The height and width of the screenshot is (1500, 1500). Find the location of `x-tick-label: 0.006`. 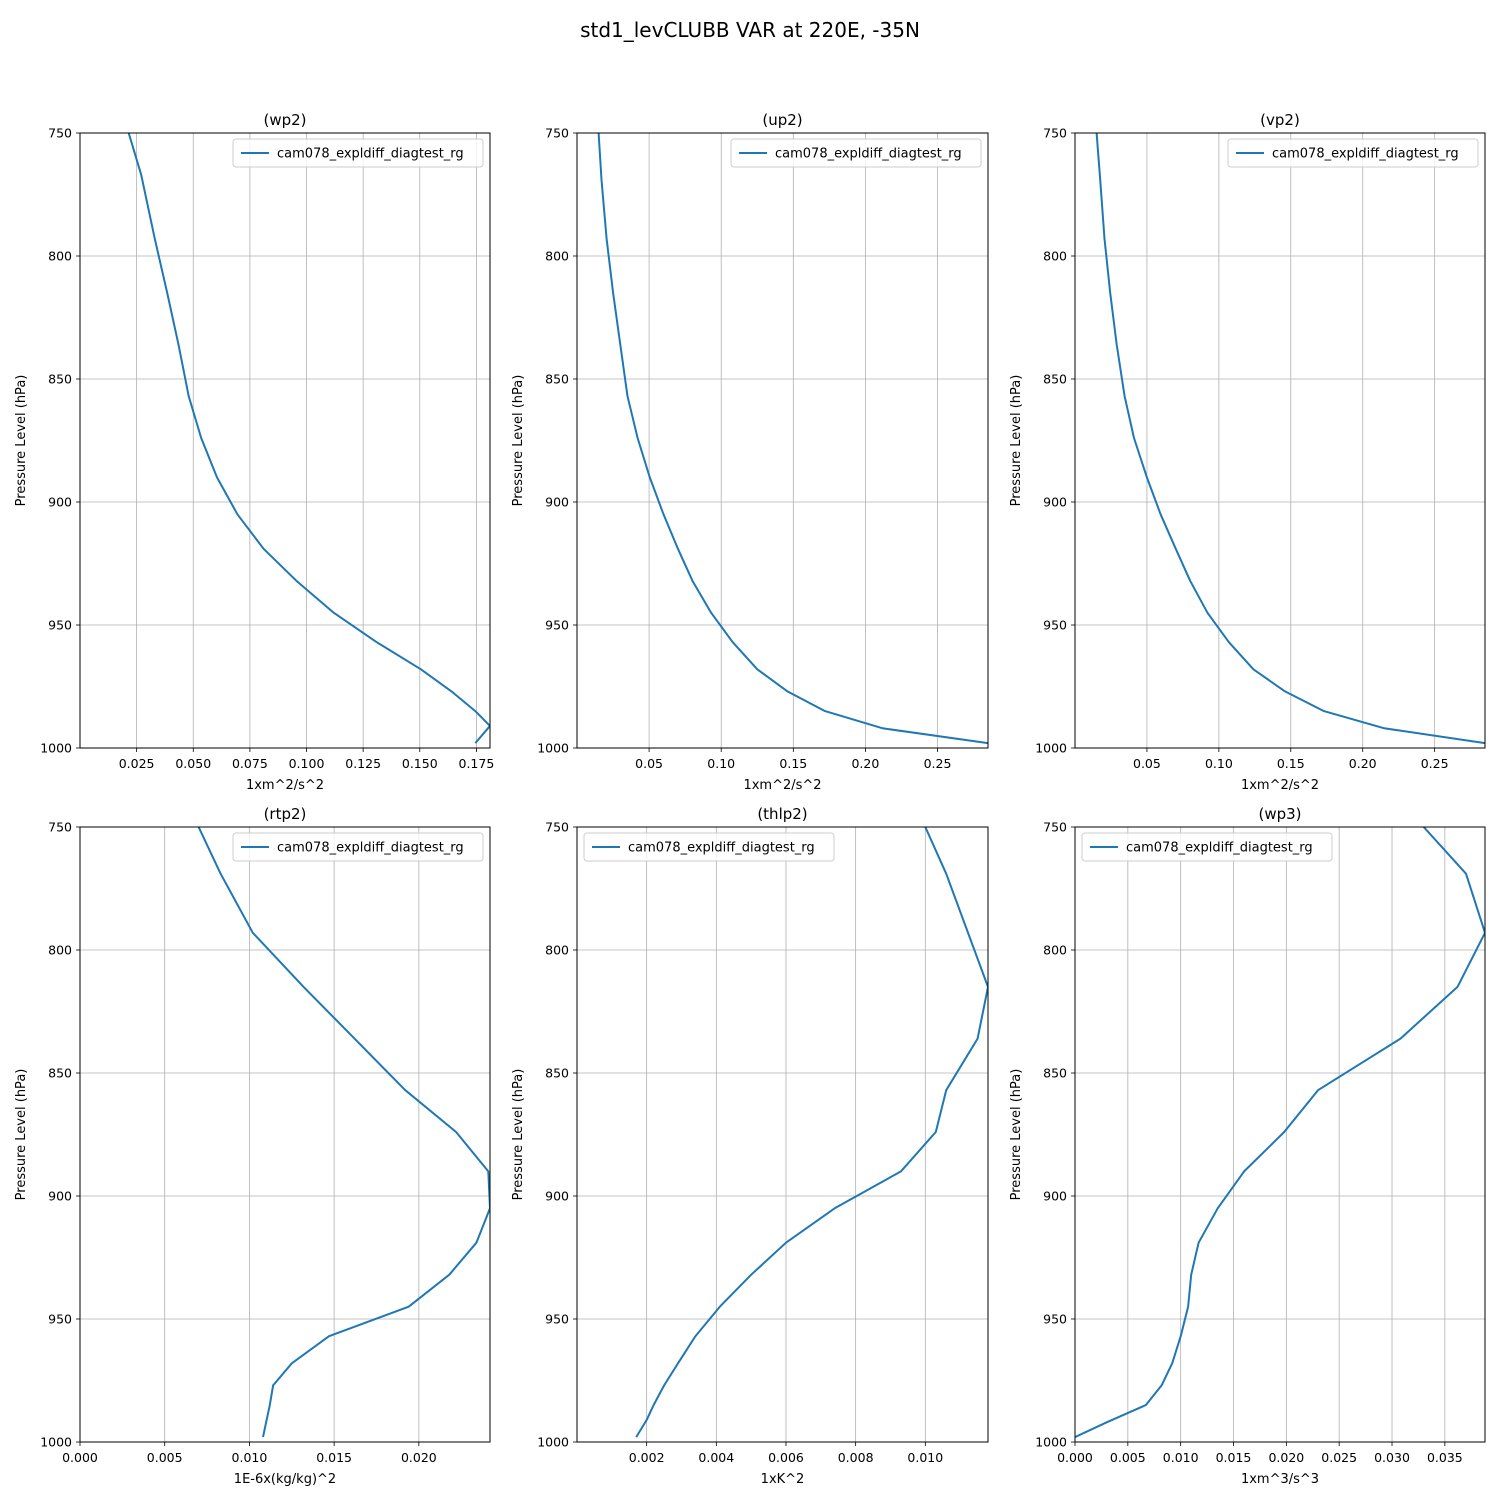

x-tick-label: 0.006 is located at coordinates (786, 1457).